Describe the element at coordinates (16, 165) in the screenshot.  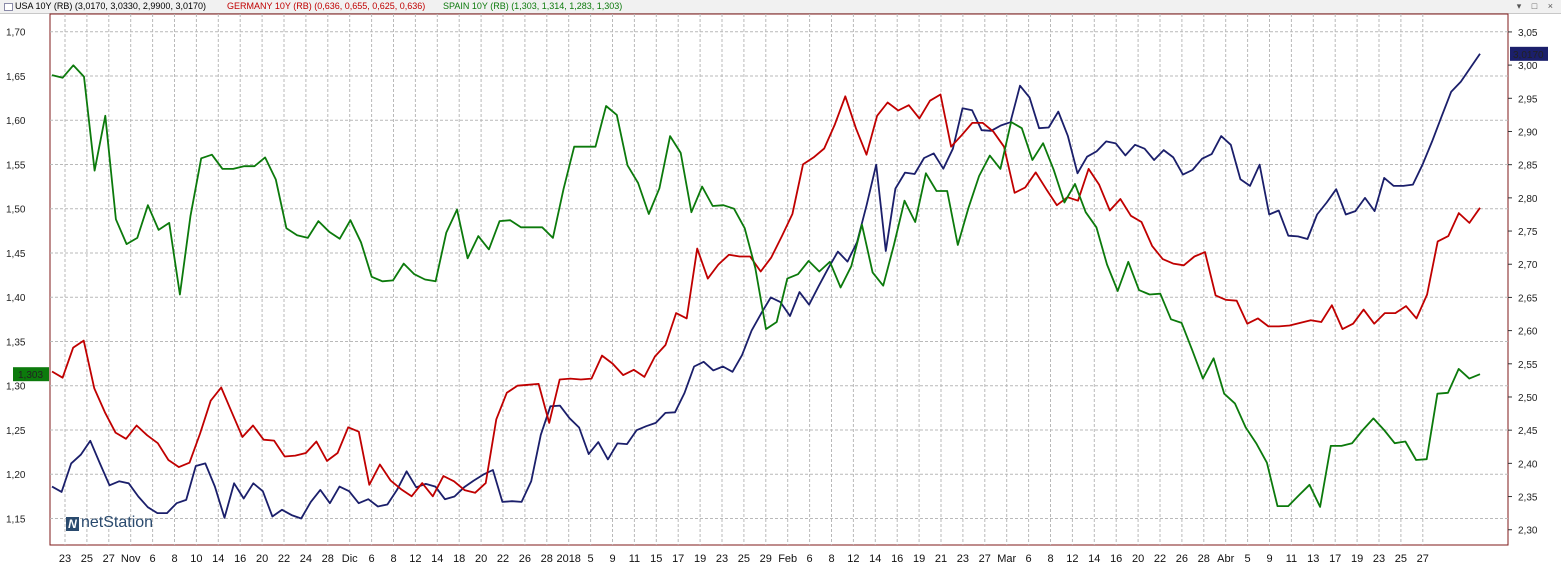
I see `left-tick-label: 1,55` at that location.